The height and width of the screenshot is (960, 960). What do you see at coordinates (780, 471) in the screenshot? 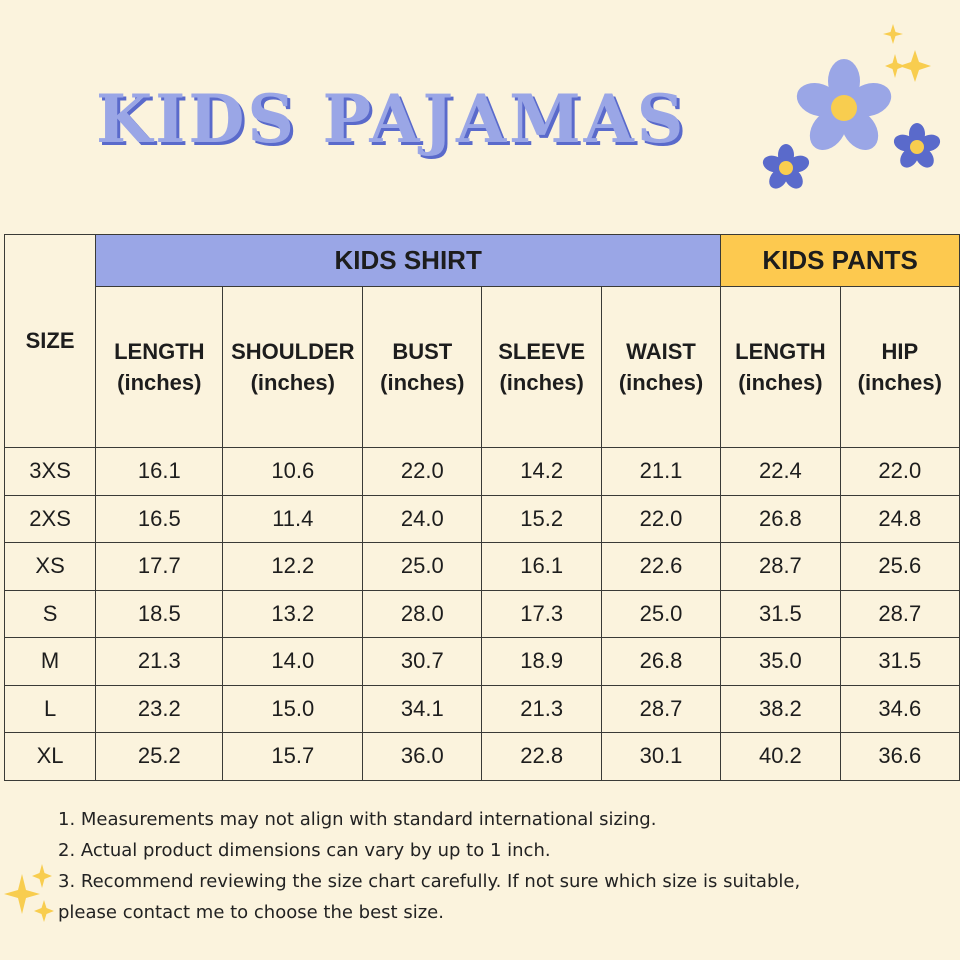
I see `value-cell: 22.4` at bounding box center [780, 471].